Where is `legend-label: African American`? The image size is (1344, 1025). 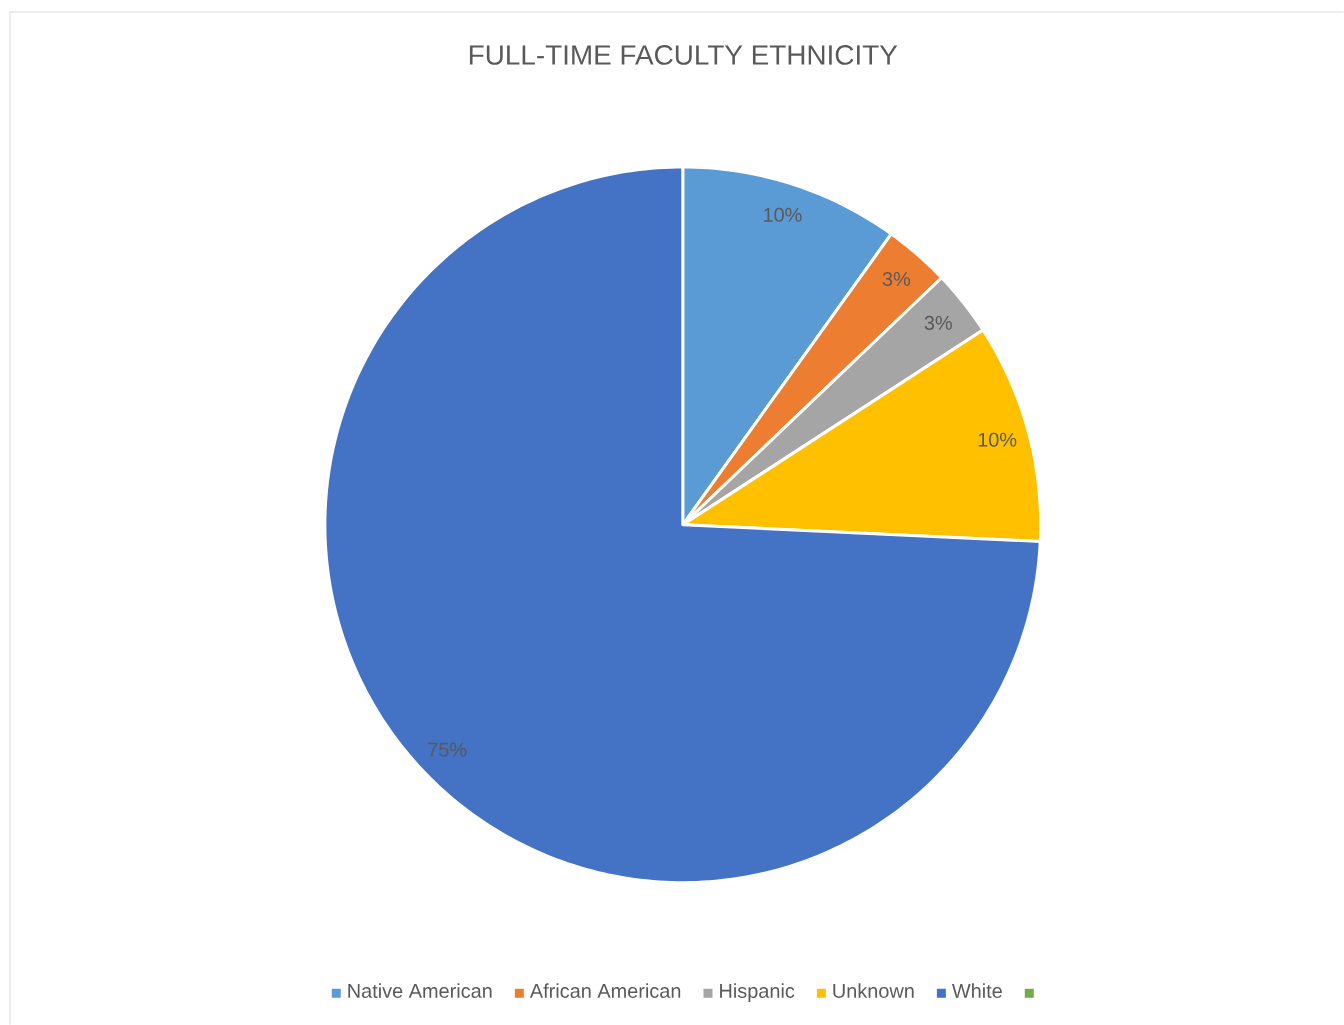 legend-label: African American is located at coordinates (605, 990).